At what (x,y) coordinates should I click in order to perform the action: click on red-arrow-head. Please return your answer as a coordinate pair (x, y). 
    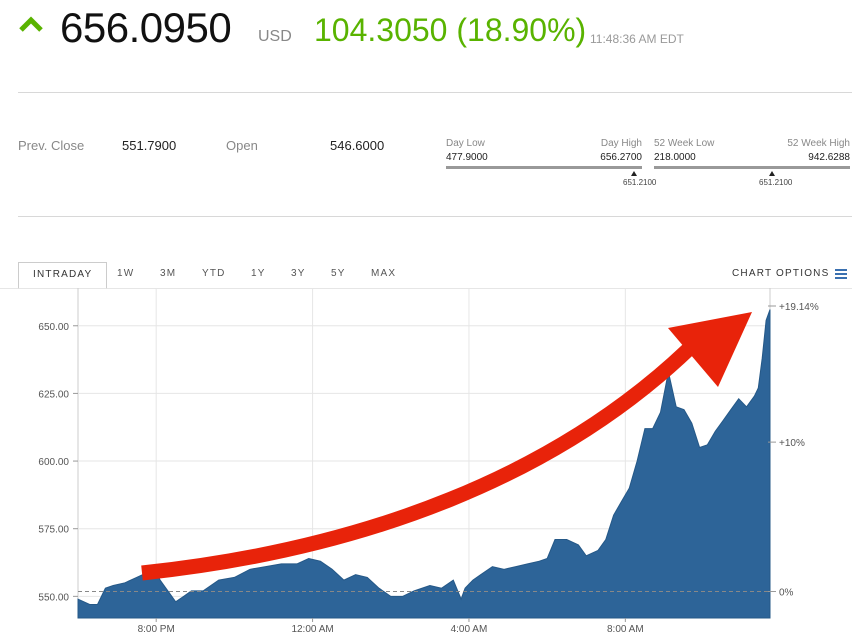
    Looking at the image, I should click on (710, 349).